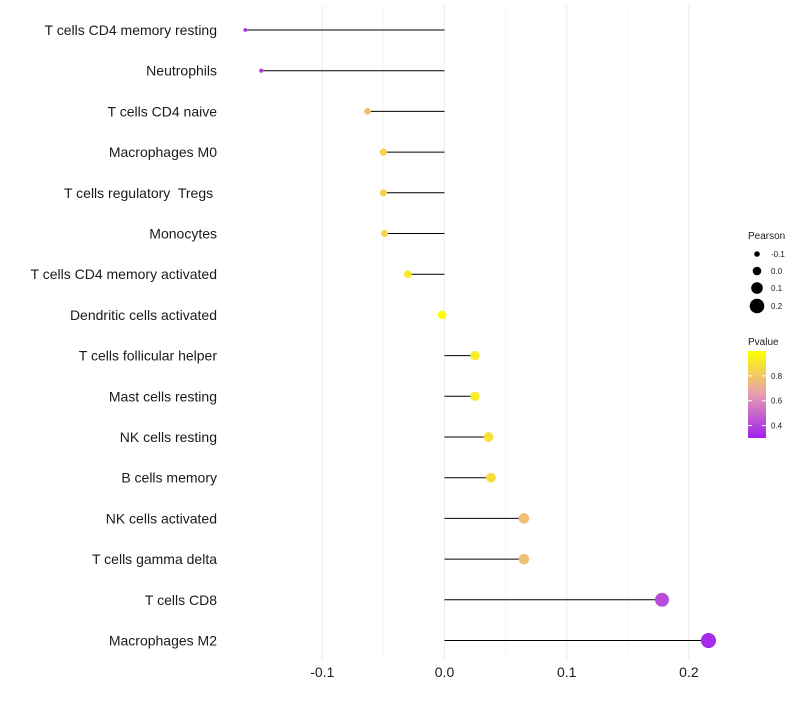 The width and height of the screenshot is (800, 705). Describe the element at coordinates (163, 641) in the screenshot. I see `category-label: Macrophages M2` at that location.